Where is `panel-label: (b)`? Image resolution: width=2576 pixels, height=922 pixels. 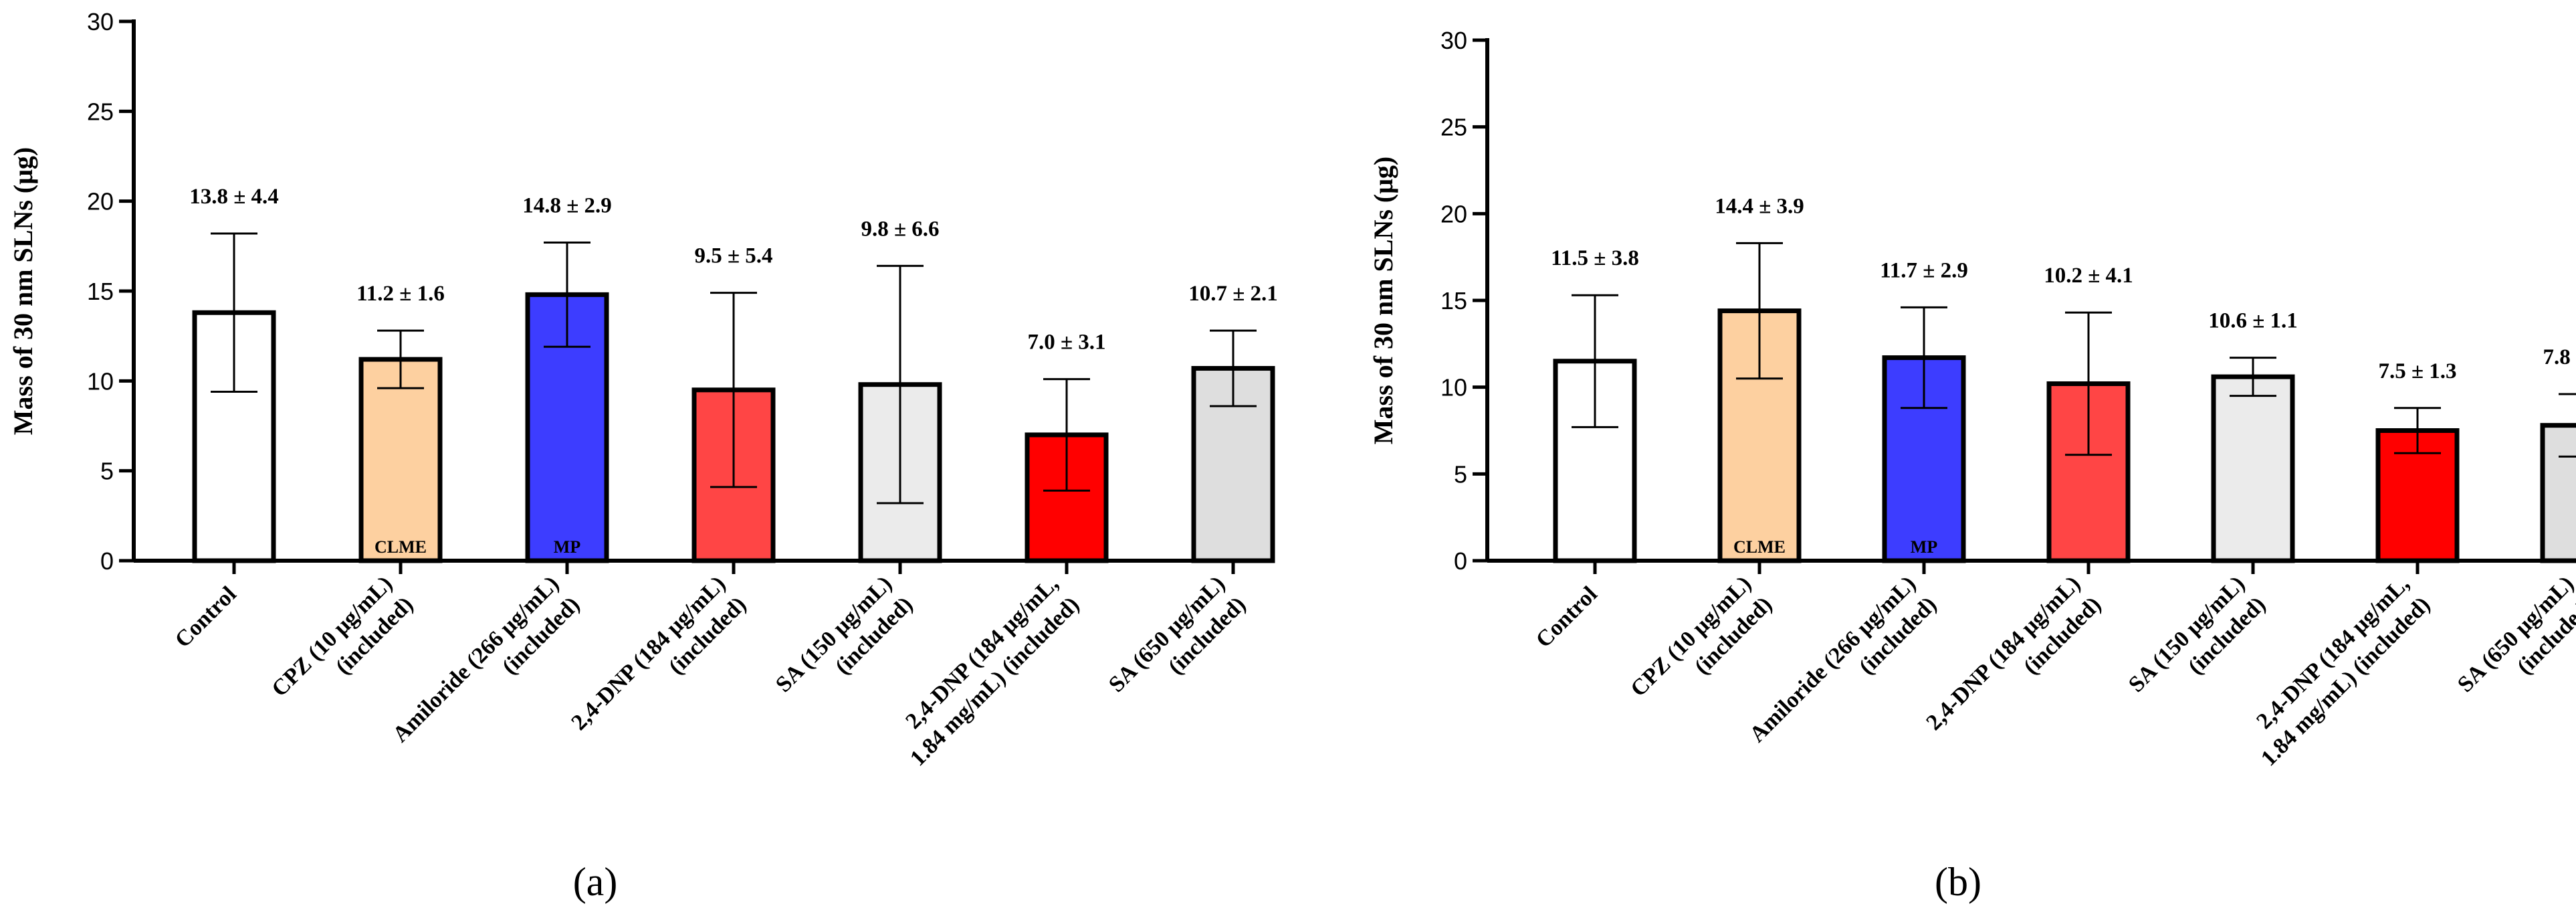
panel-label: (b) is located at coordinates (1958, 882).